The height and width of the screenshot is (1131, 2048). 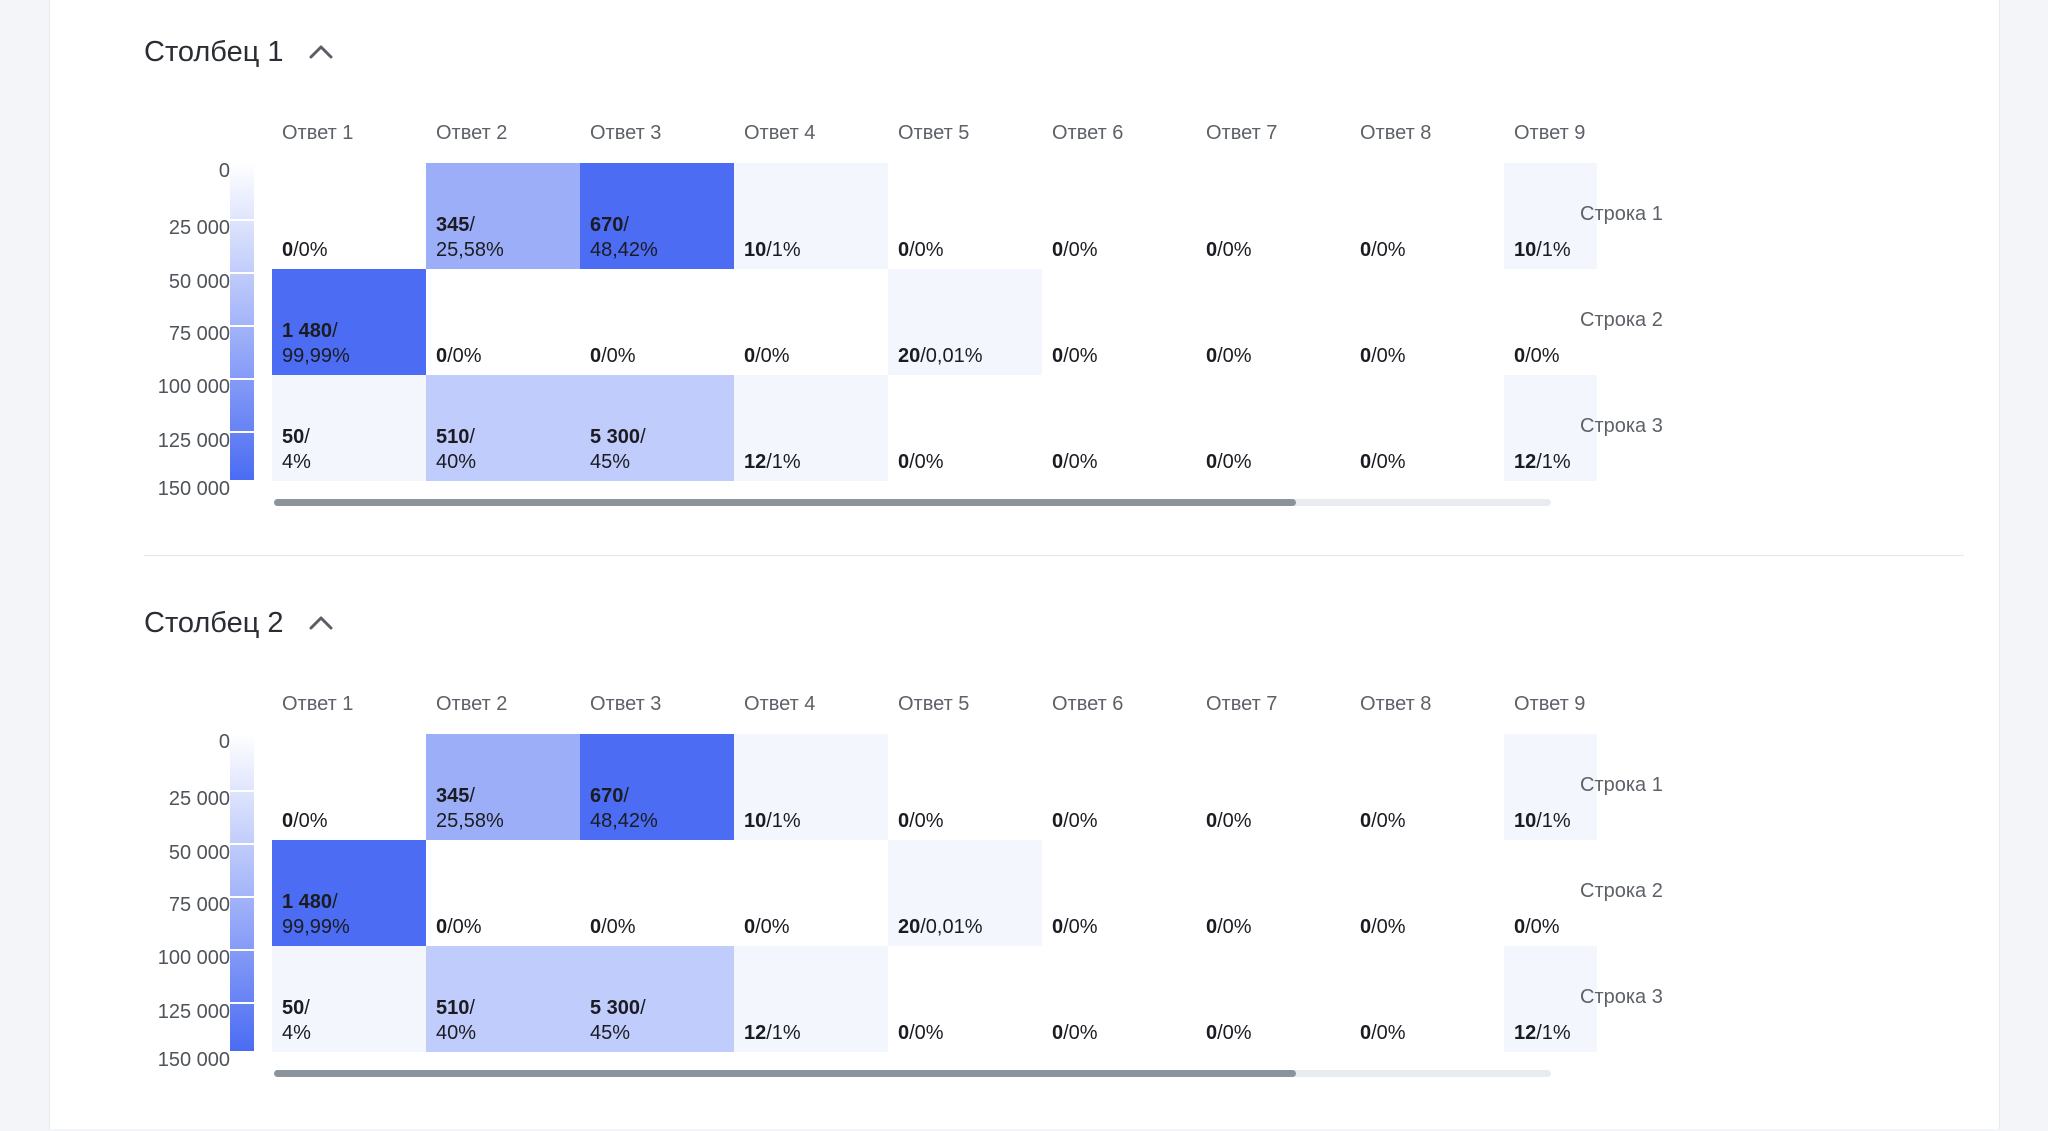 I want to click on heatmap-cell: 670/48,42%, so click(x=657, y=787).